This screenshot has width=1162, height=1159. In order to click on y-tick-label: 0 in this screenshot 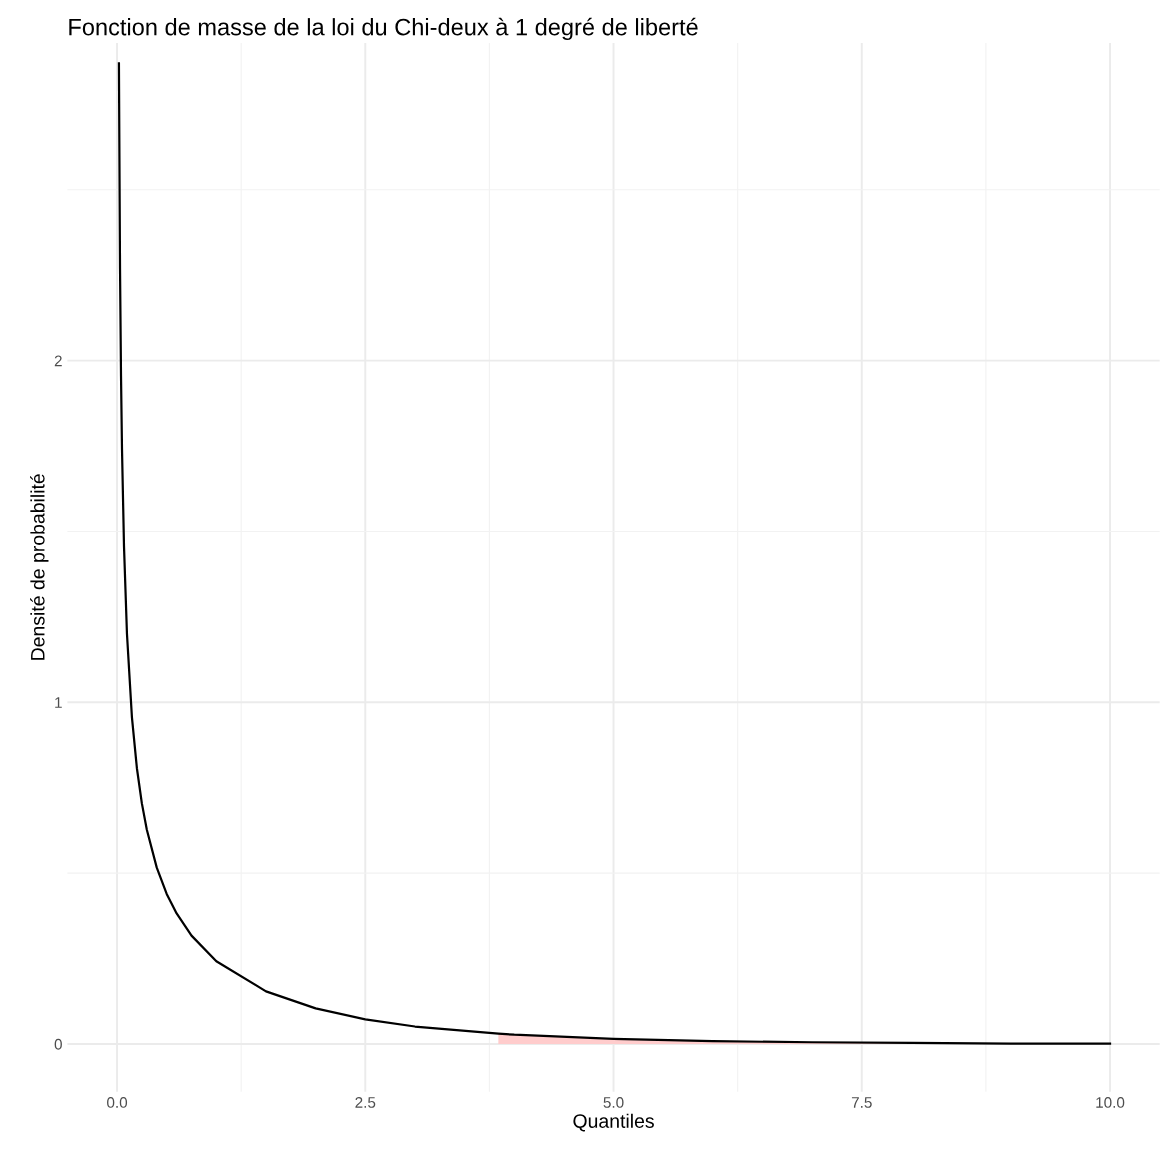, I will do `click(58, 1044)`.